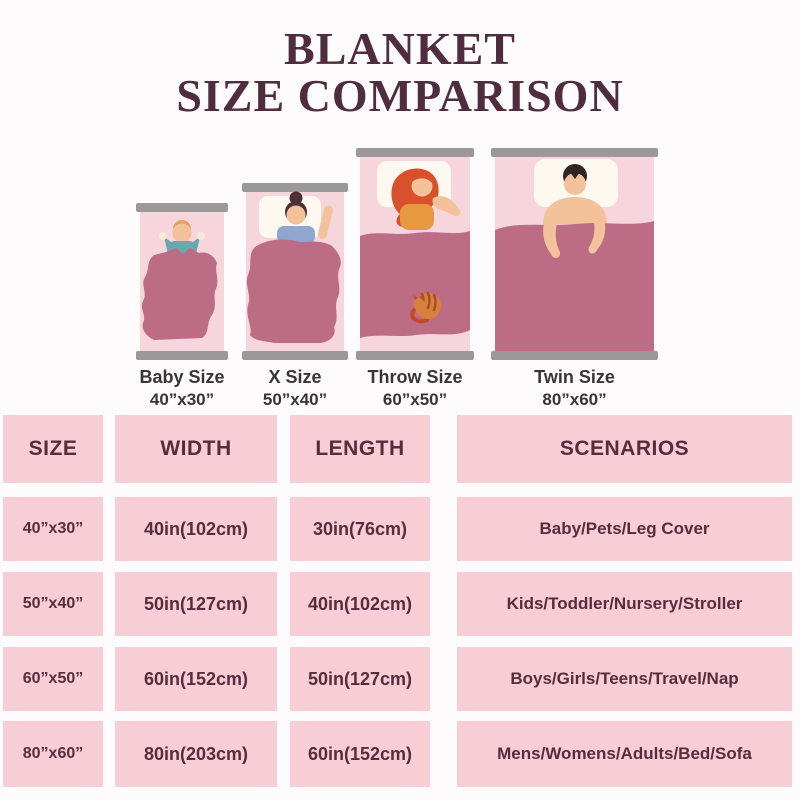  I want to click on bed-size: 50”x40”, so click(295, 400).